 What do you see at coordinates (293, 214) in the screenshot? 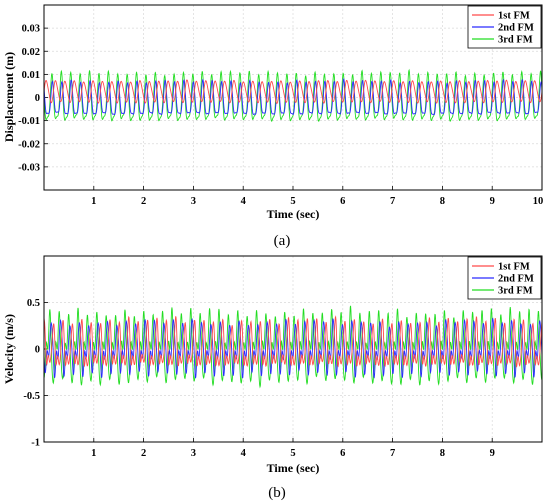
I see `x-axis-label-a: Time (sec)` at bounding box center [293, 214].